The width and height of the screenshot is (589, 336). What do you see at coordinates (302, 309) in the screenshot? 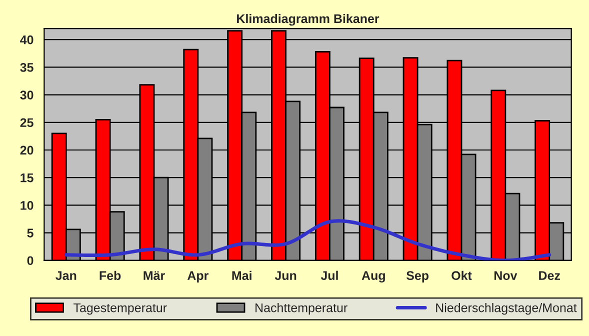
I see `legend-label: Nachttemperatur` at bounding box center [302, 309].